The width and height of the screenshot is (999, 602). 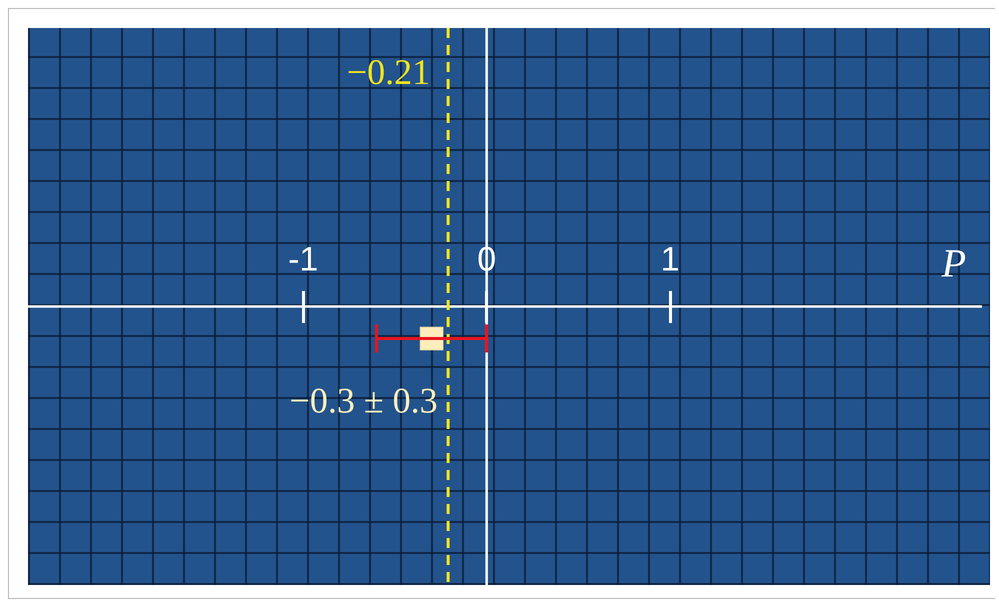 I want to click on x-axis-title: P, so click(x=953, y=263).